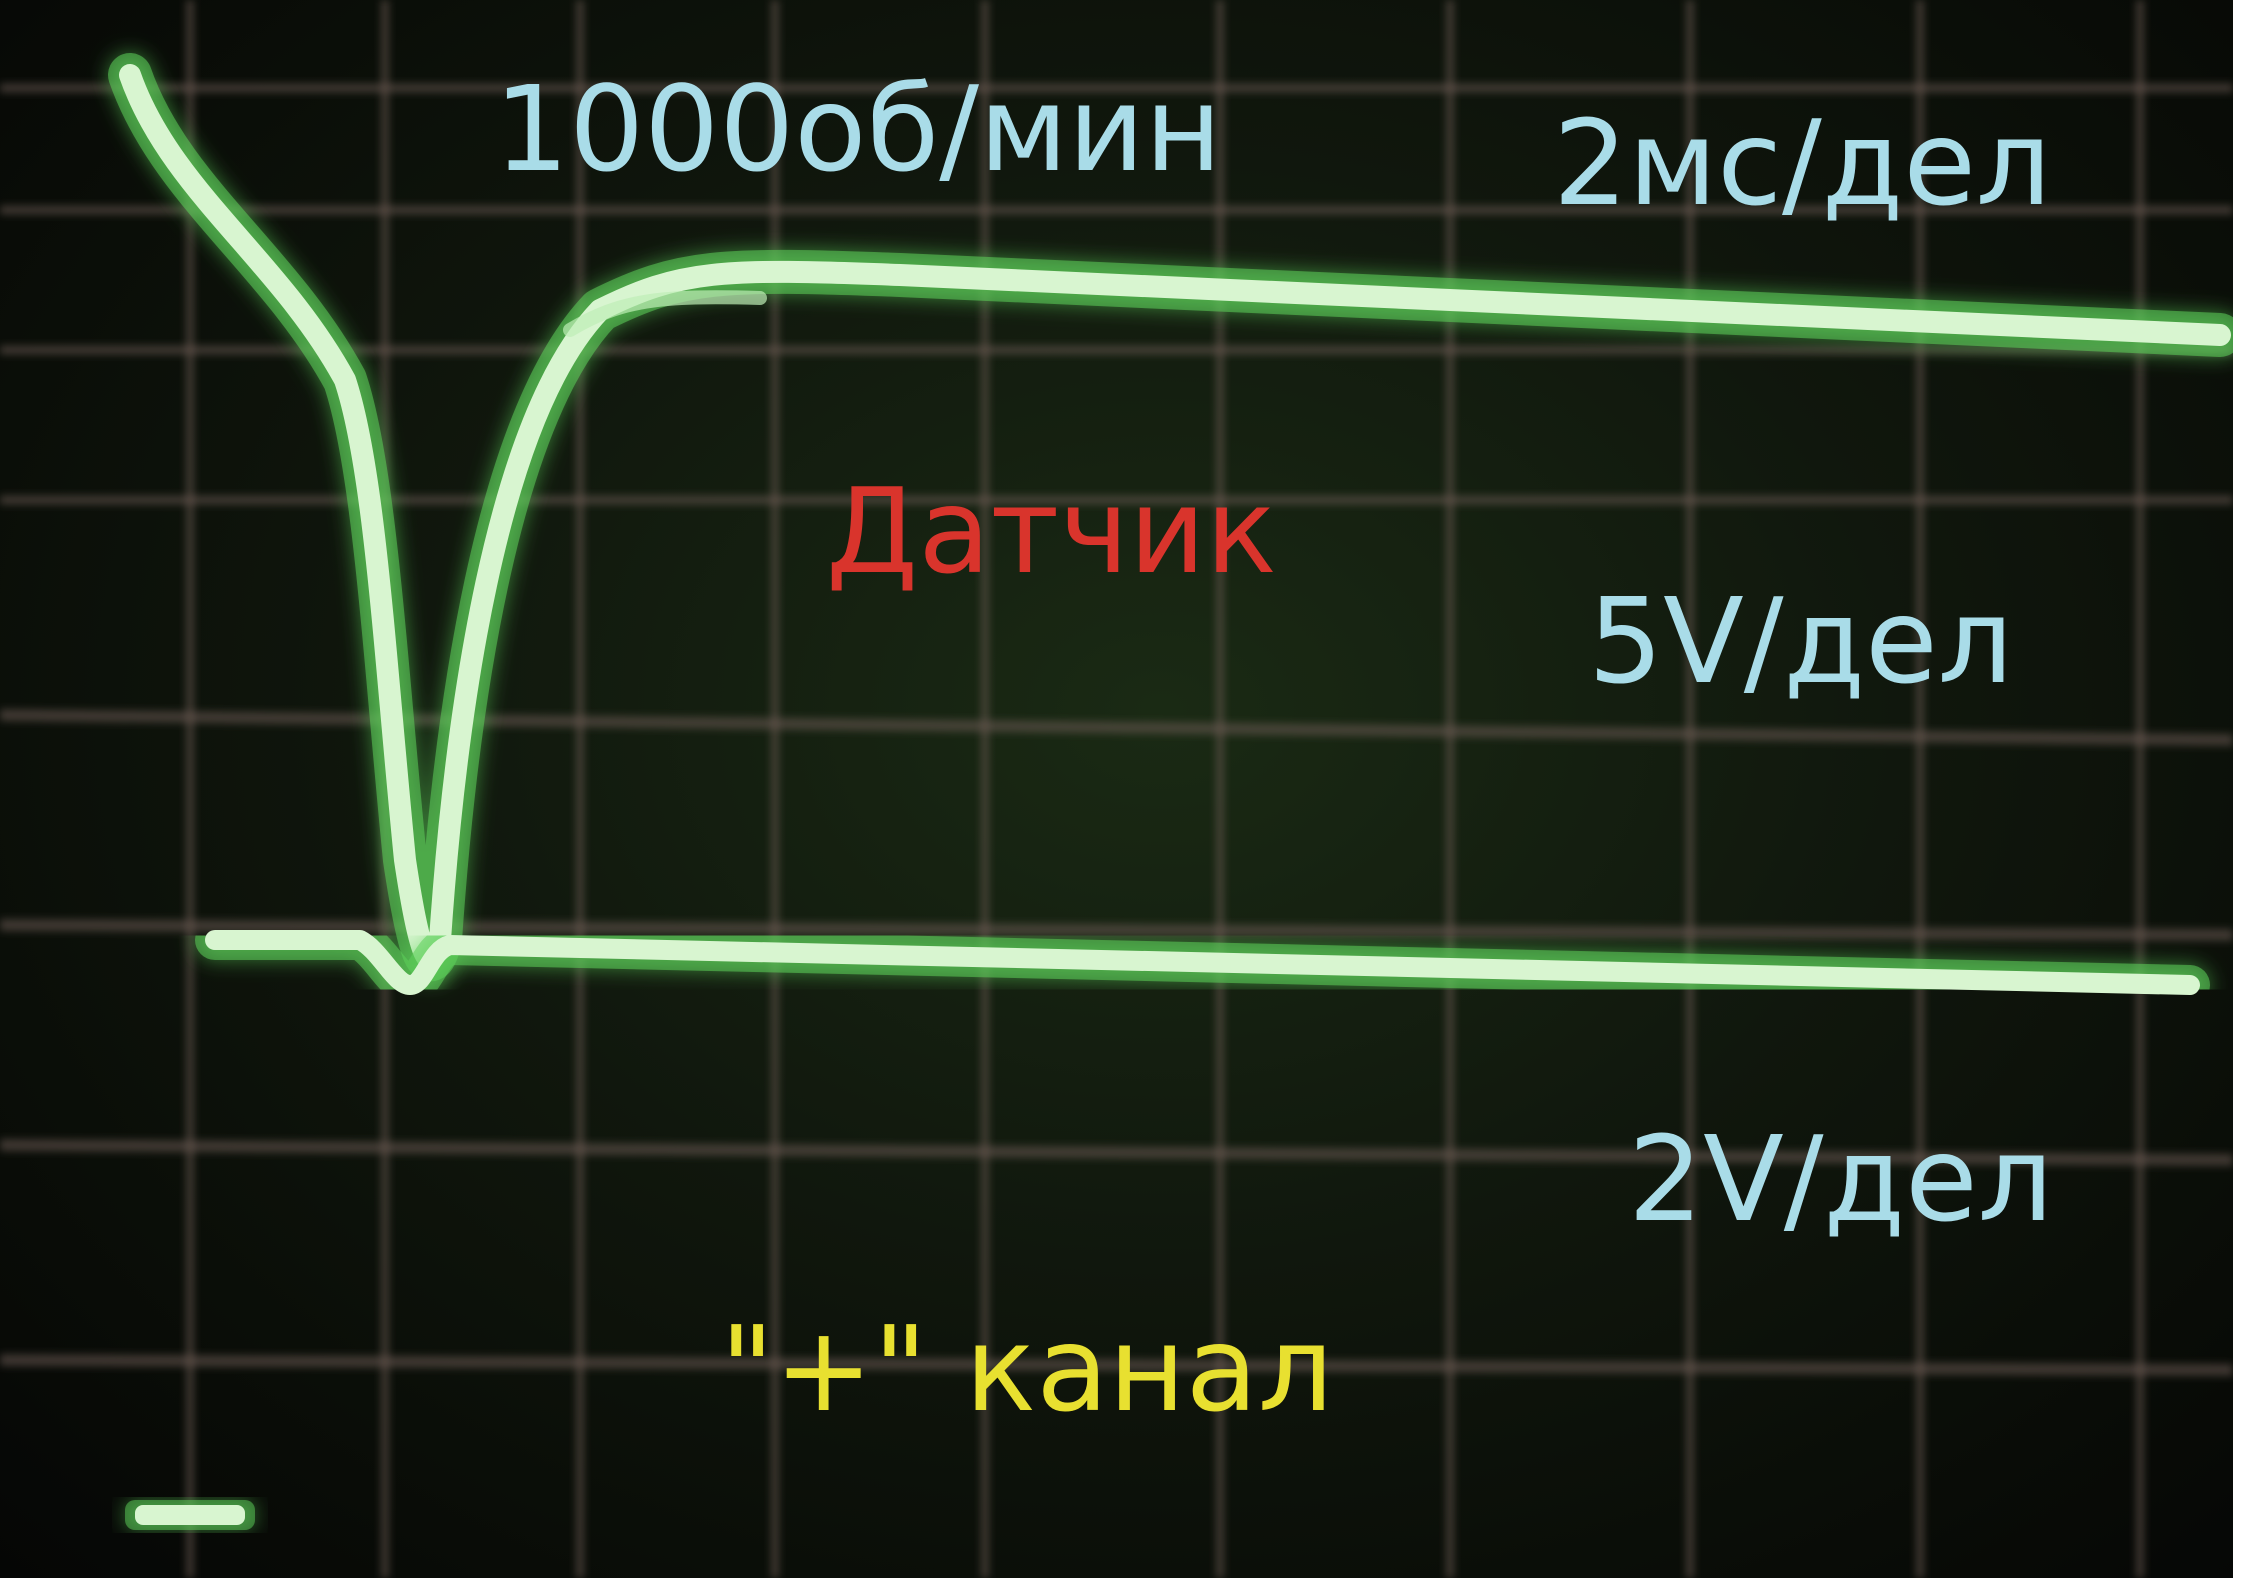 This screenshot has width=2246, height=1588. I want to click on channel-name-label: "+" канал, so click(1027, 1369).